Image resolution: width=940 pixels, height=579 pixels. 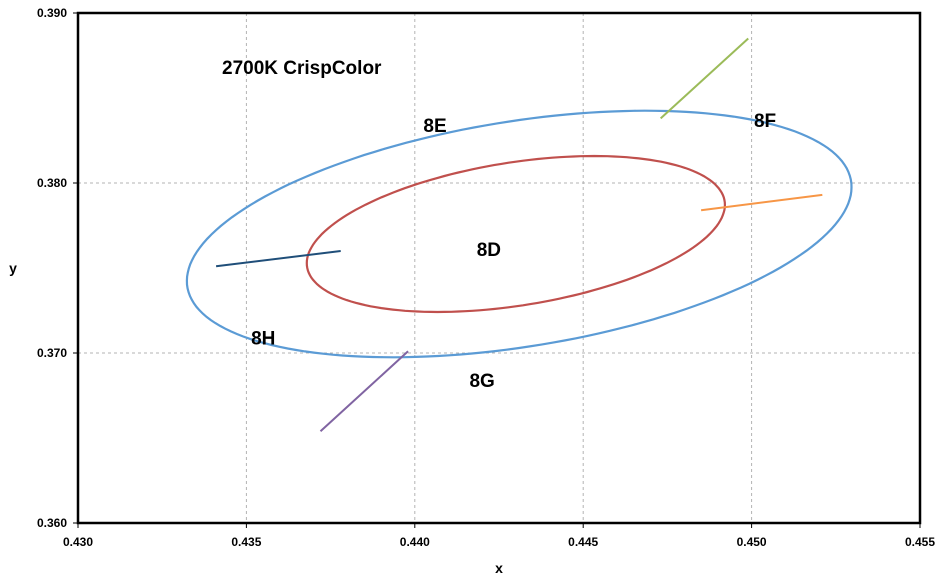 I want to click on x-axis-title: x, so click(x=499, y=568).